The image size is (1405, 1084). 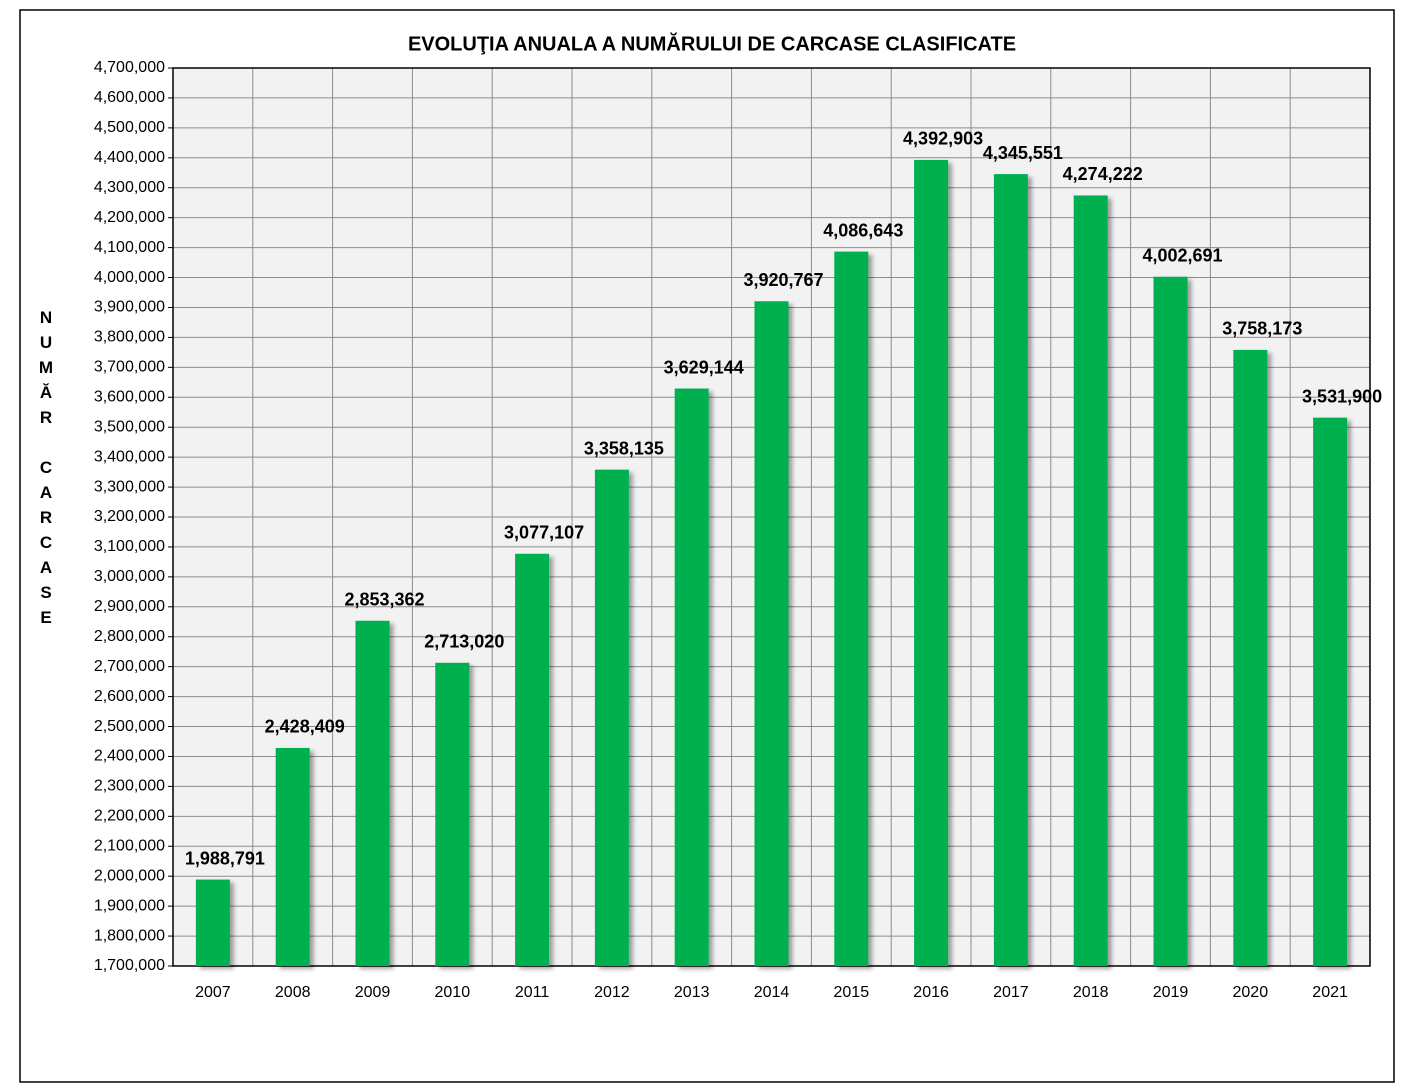 What do you see at coordinates (129, 726) in the screenshot?
I see `y-tick-label: 2,500,000` at bounding box center [129, 726].